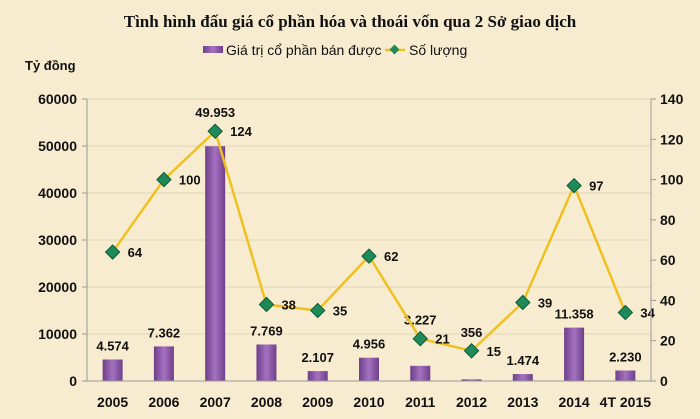 The image size is (700, 419). What do you see at coordinates (164, 332) in the screenshot?
I see `bar-data-label: 7.362` at bounding box center [164, 332].